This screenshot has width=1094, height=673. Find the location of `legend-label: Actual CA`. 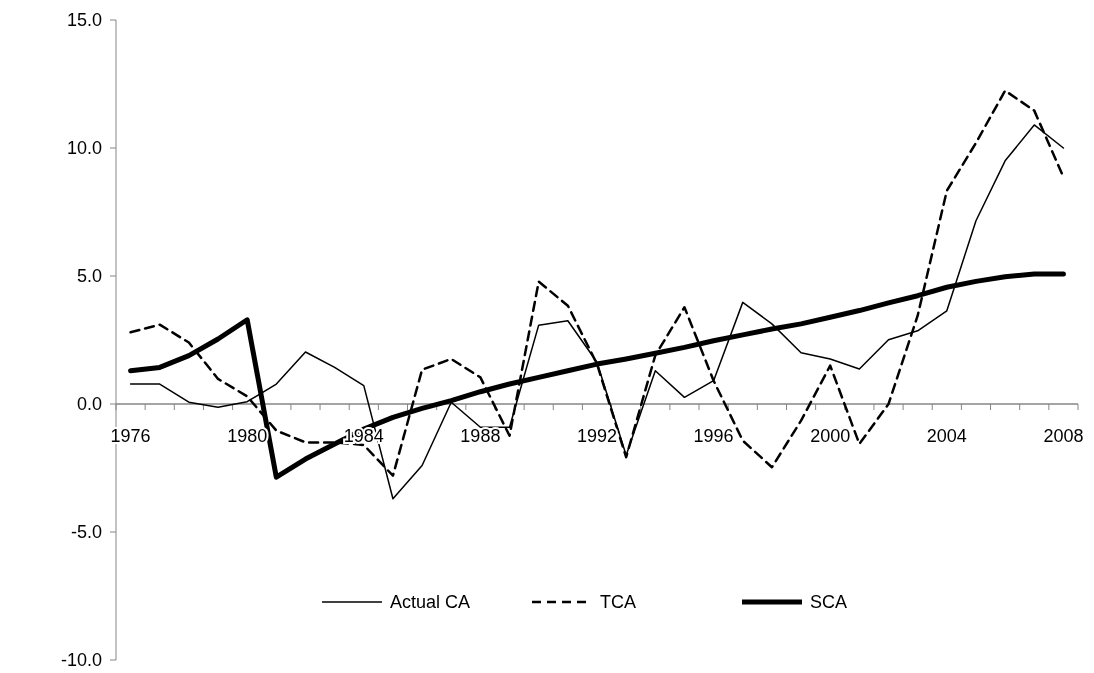

legend-label: Actual CA is located at coordinates (430, 602).